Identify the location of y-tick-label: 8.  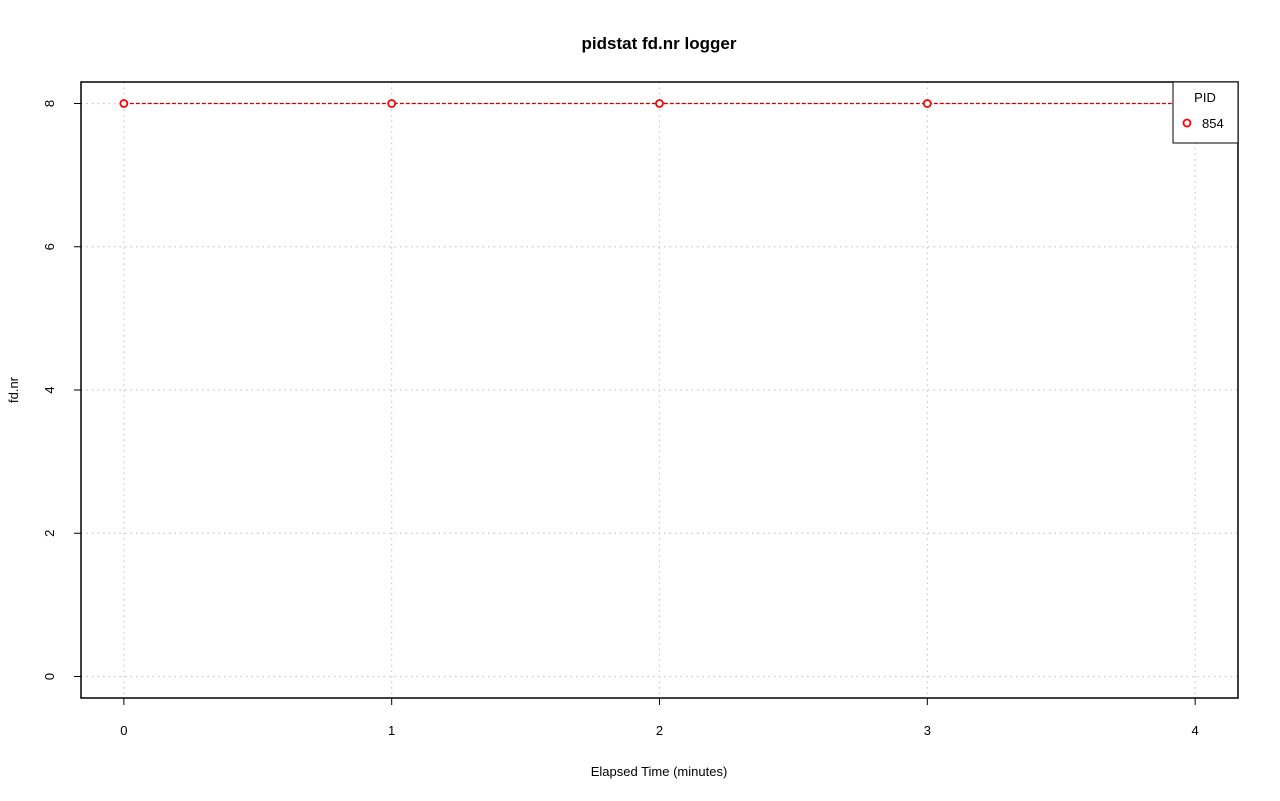
(49, 103).